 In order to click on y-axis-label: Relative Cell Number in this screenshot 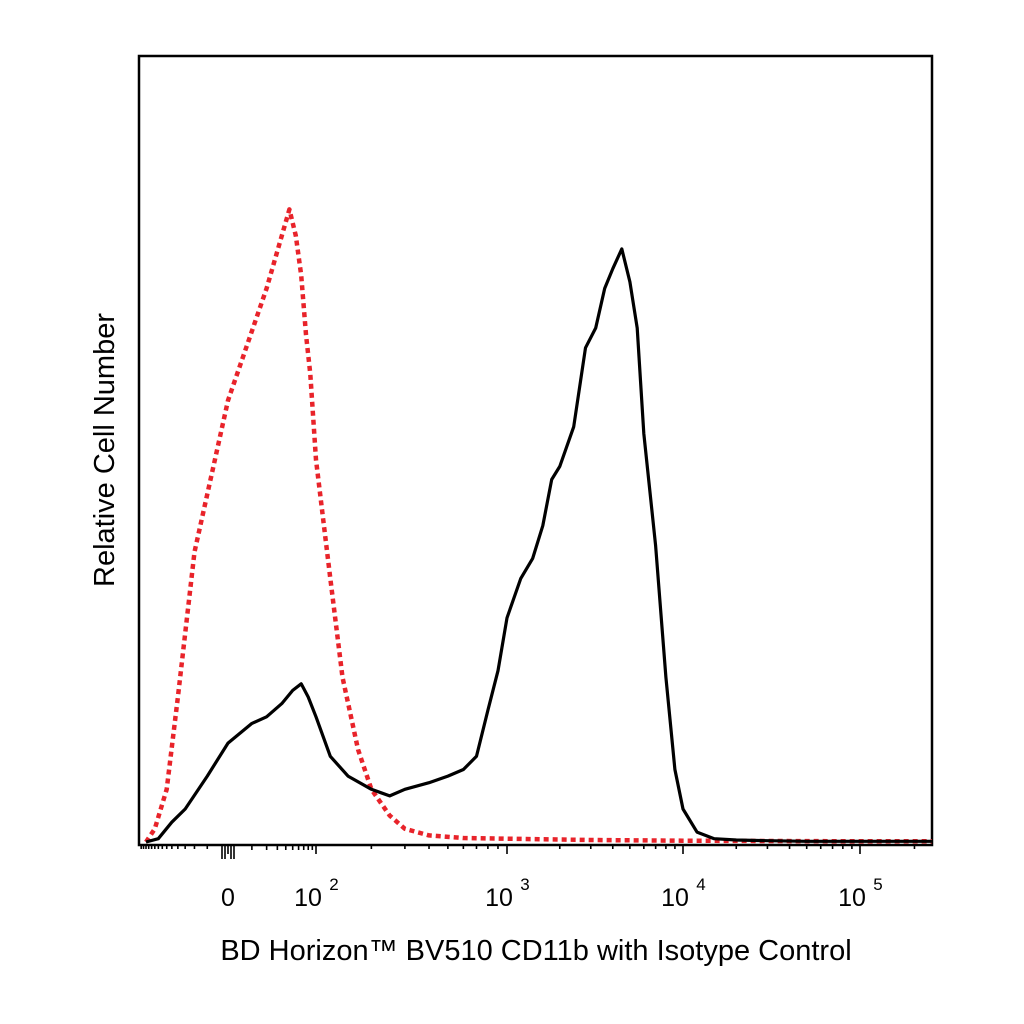, I will do `click(105, 450)`.